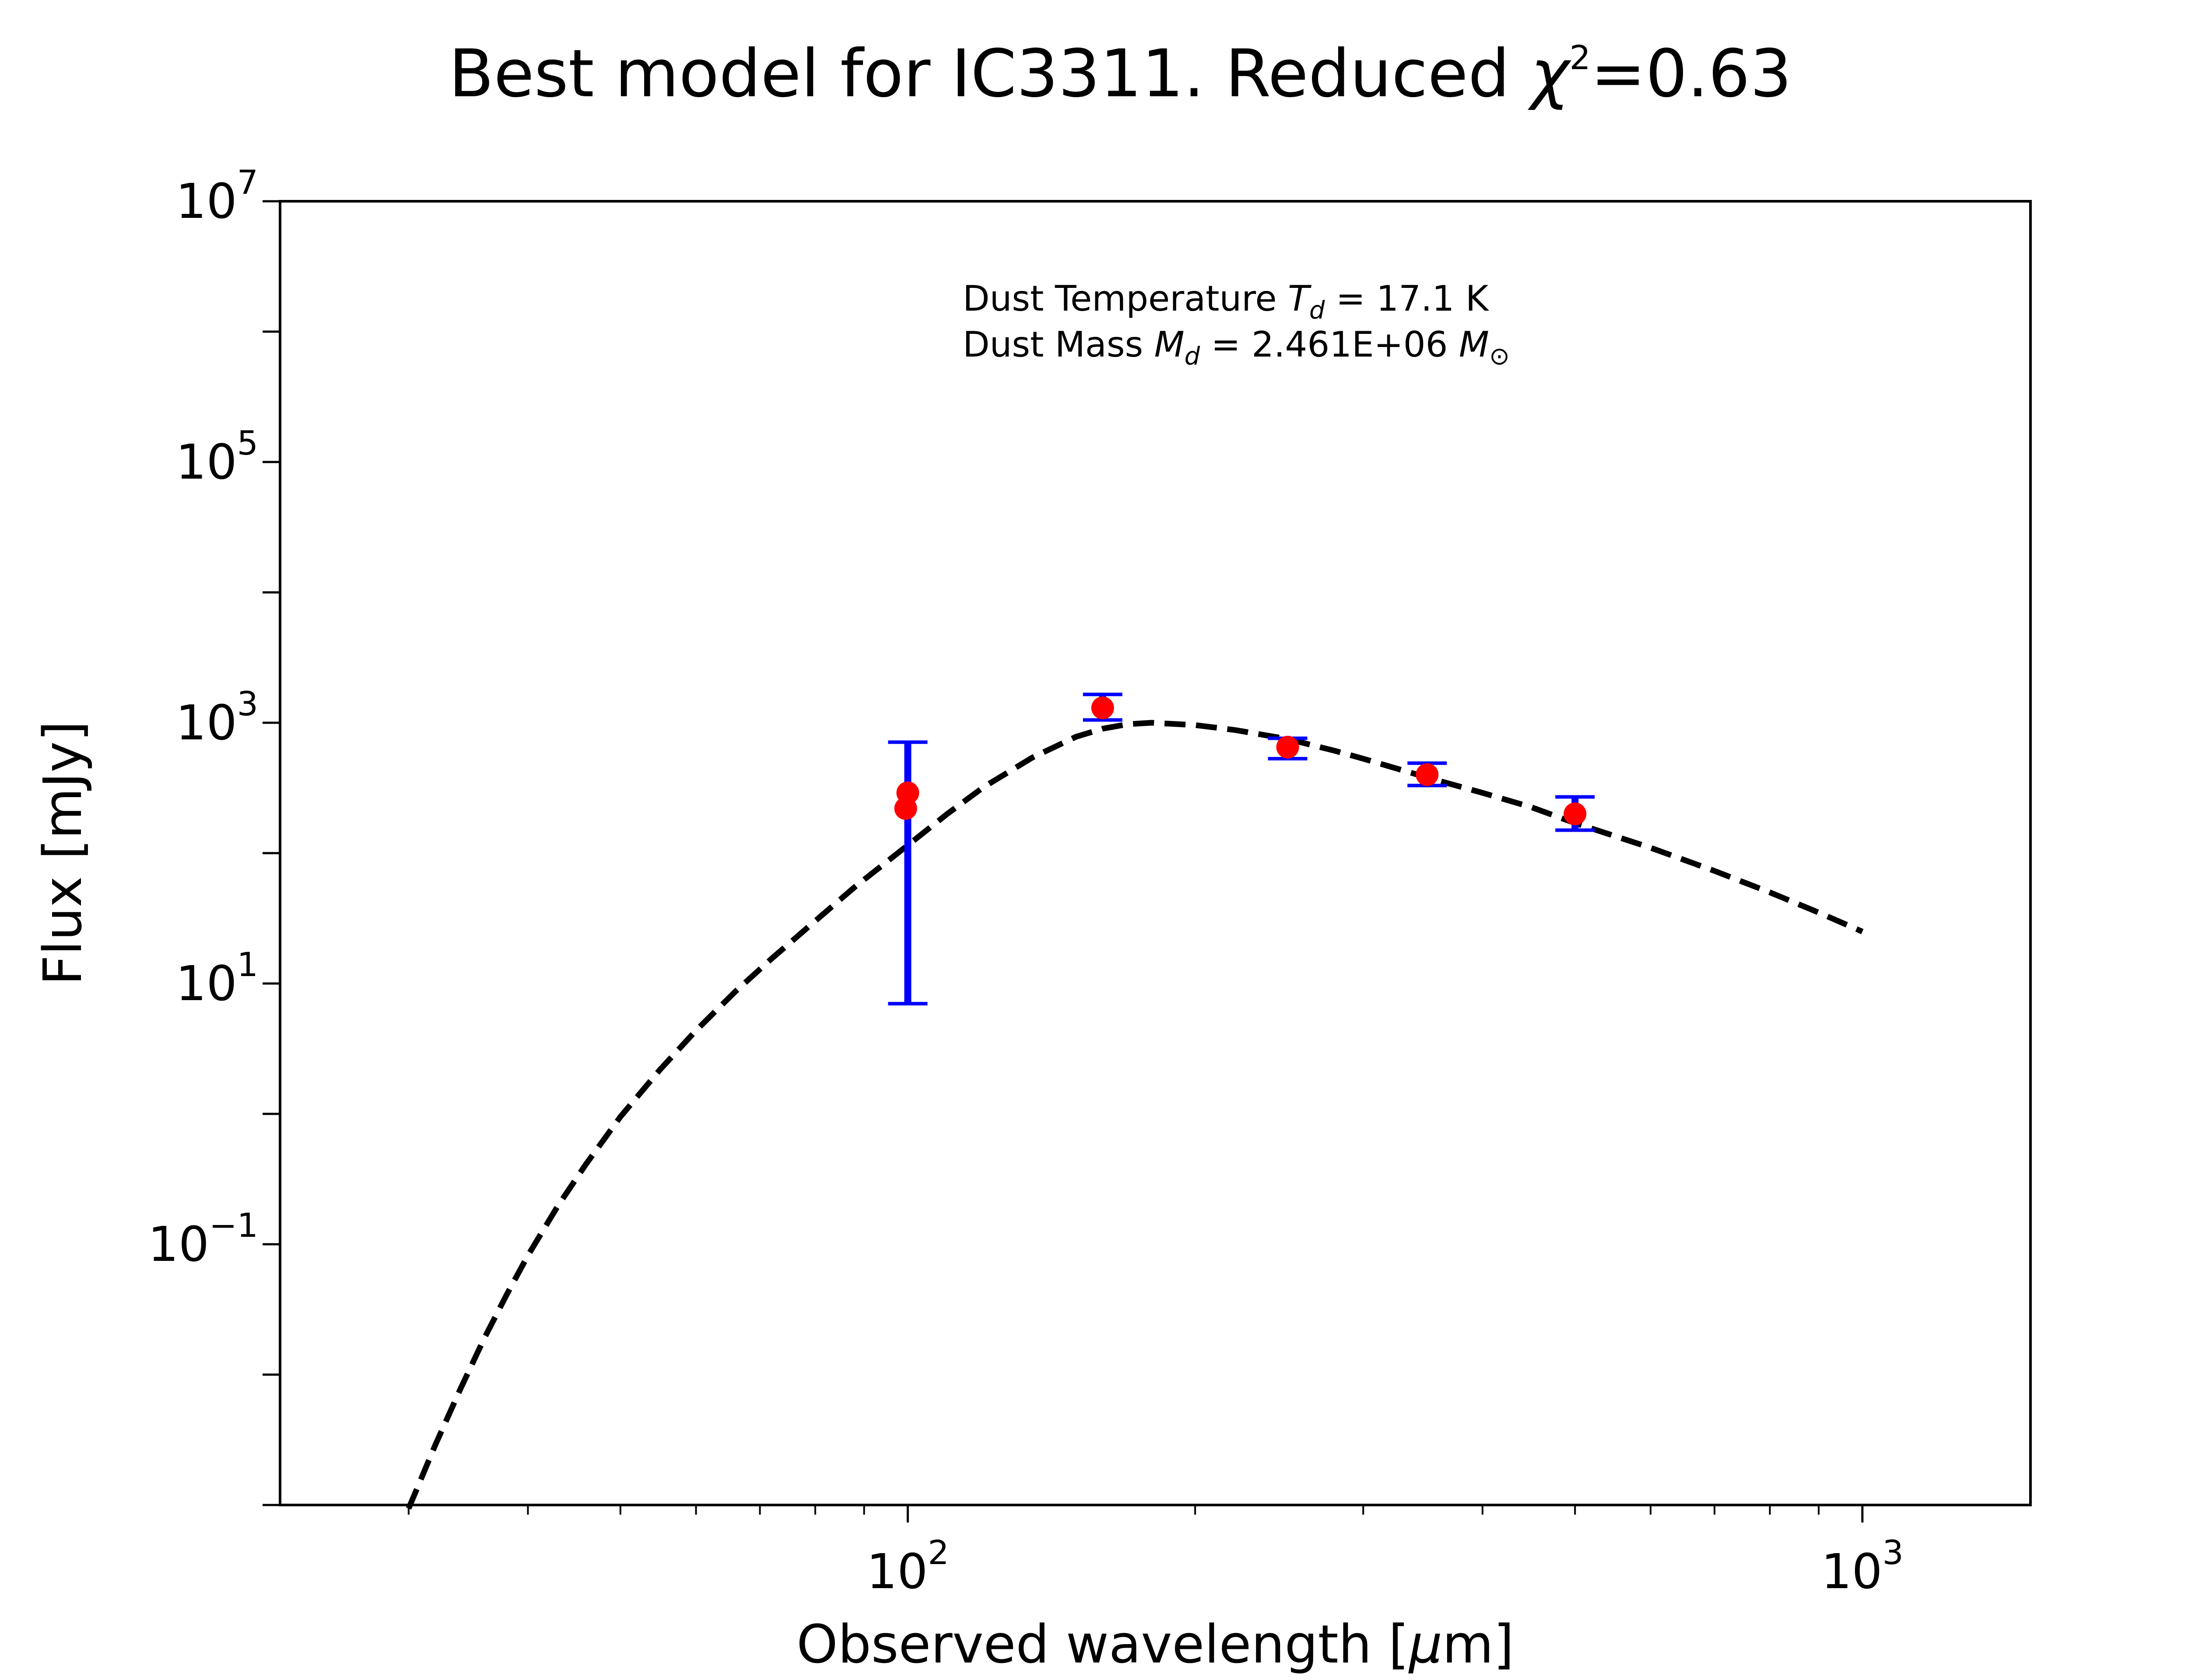  I want to click on y-tick-label: 10⁷, so click(217, 196).